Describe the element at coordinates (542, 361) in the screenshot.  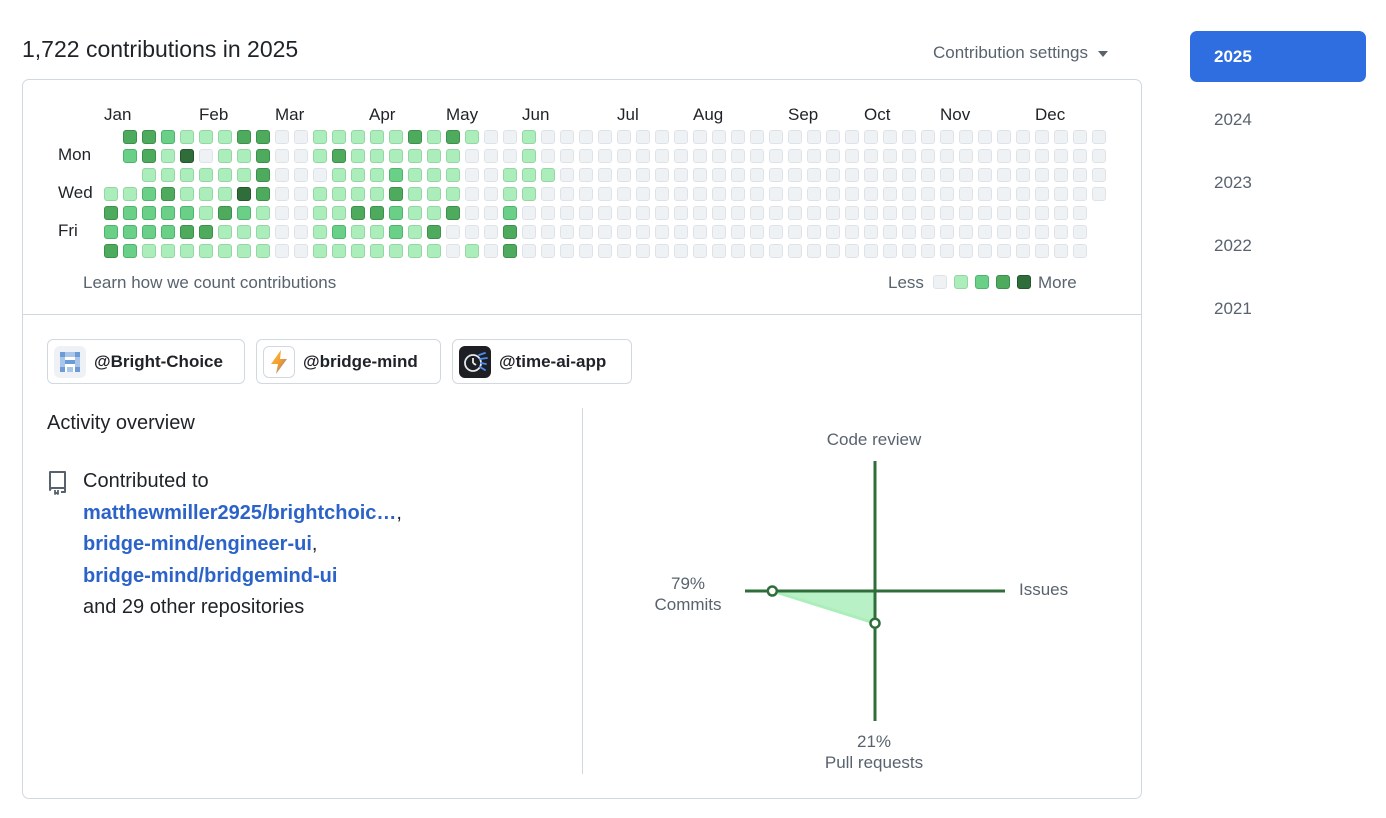
I see `org-time-ai-app: @time-ai-app` at that location.